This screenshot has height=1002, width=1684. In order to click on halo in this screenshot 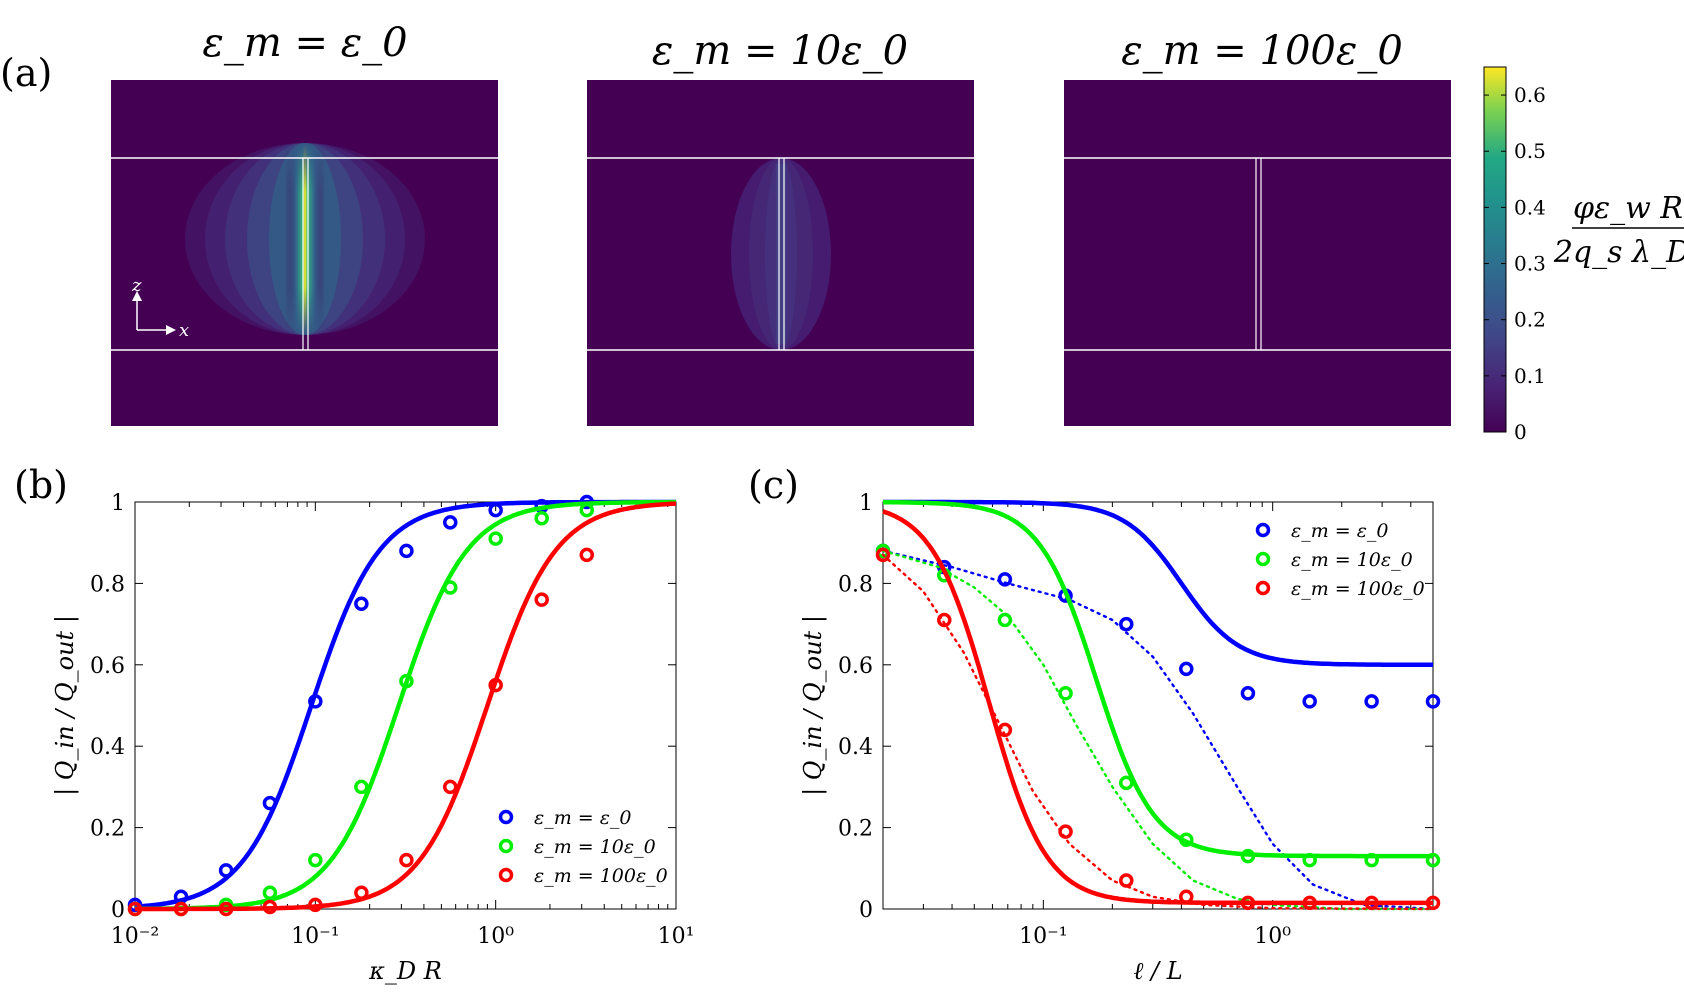, I will do `click(781, 254)`.